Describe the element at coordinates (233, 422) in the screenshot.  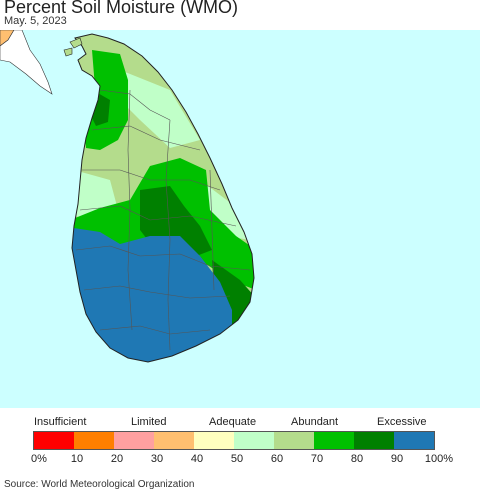
I see `legend-label-adequate: Adequate` at that location.